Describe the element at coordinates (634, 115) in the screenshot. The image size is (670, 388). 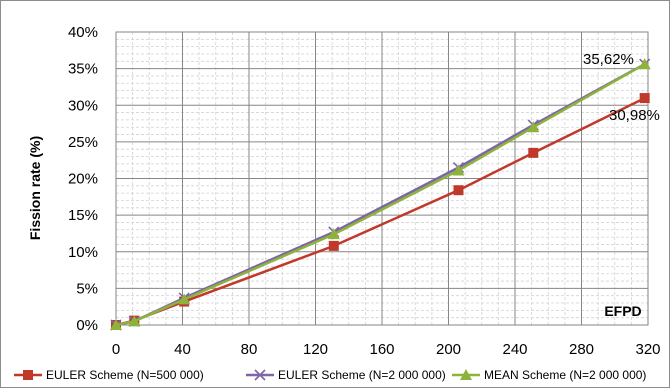
I see `annotation-euler-500k-final: 30,98%` at that location.